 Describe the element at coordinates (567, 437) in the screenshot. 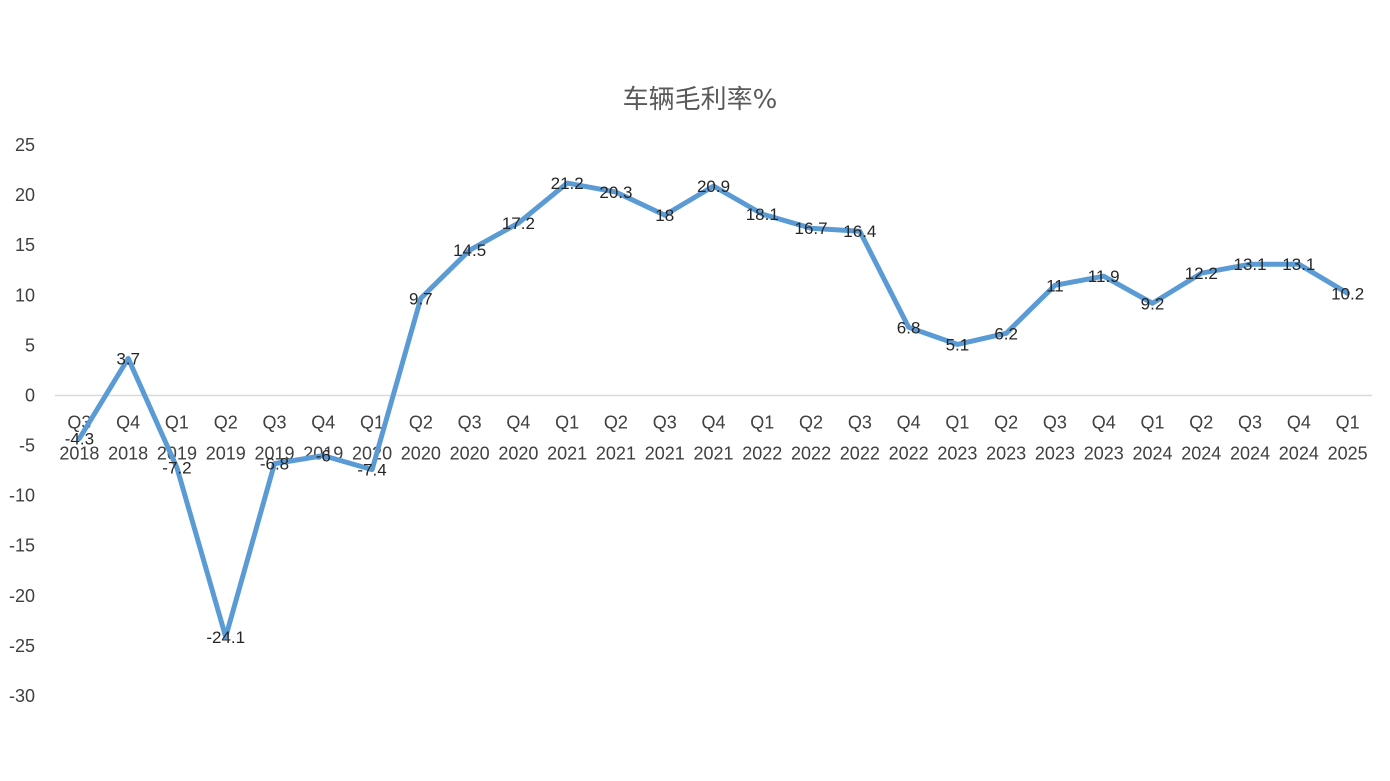

I see `x-tick-label: Q1 2021` at that location.